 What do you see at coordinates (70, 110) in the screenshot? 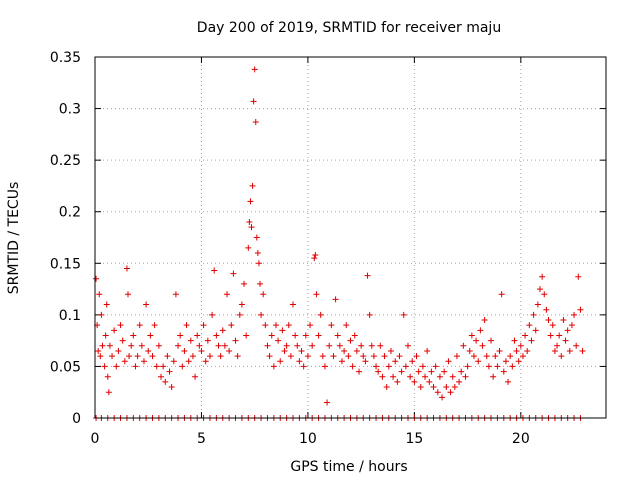
I see `y-tick-label: 0.3` at bounding box center [70, 110].